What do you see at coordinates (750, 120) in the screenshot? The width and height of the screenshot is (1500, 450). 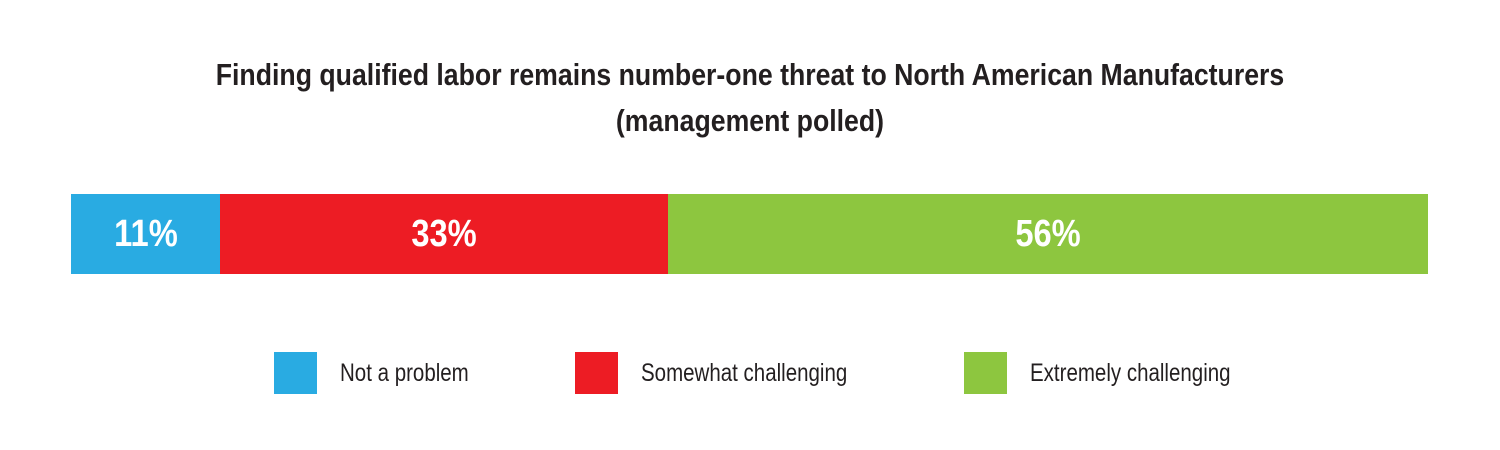 I see `chart-title-line-2: (management polled)` at bounding box center [750, 120].